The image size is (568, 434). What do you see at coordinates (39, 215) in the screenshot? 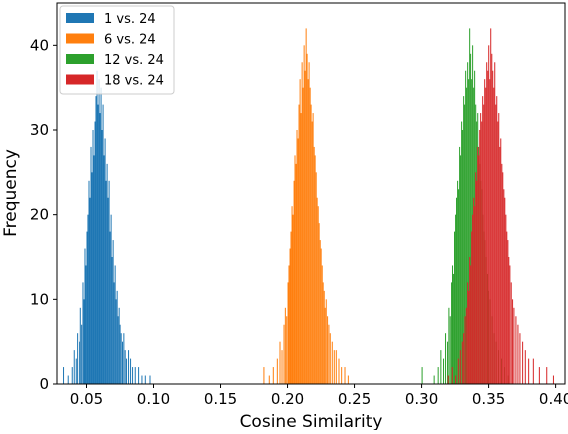
I see `y-tick-label: 20` at bounding box center [39, 215].